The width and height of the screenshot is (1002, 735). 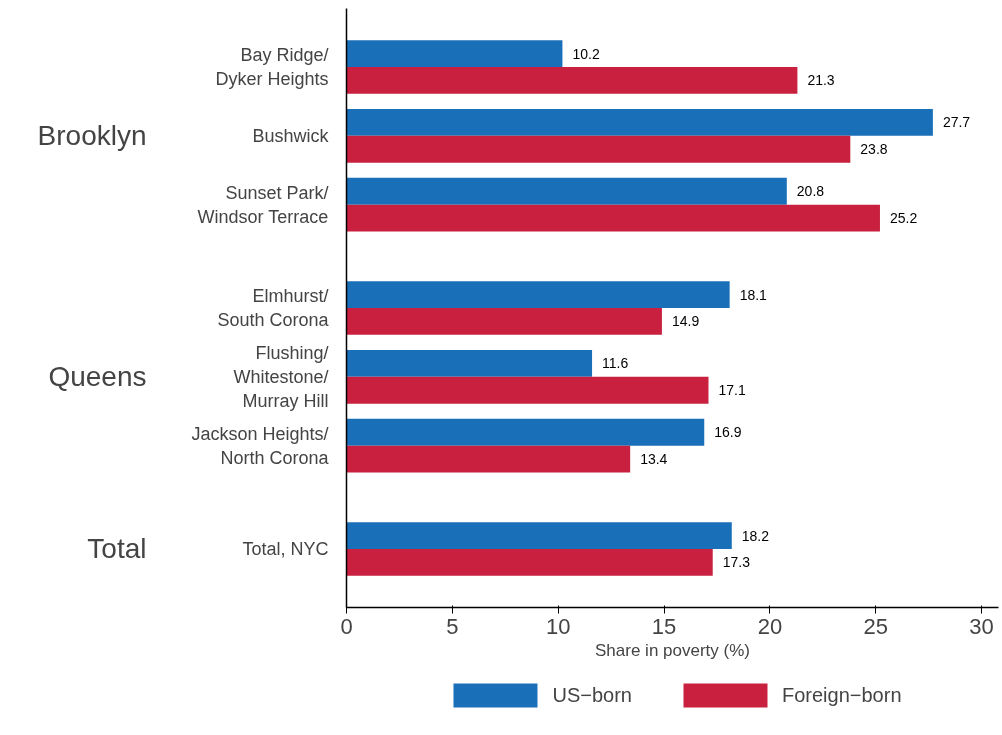 What do you see at coordinates (117, 549) in the screenshot?
I see `text: Total` at bounding box center [117, 549].